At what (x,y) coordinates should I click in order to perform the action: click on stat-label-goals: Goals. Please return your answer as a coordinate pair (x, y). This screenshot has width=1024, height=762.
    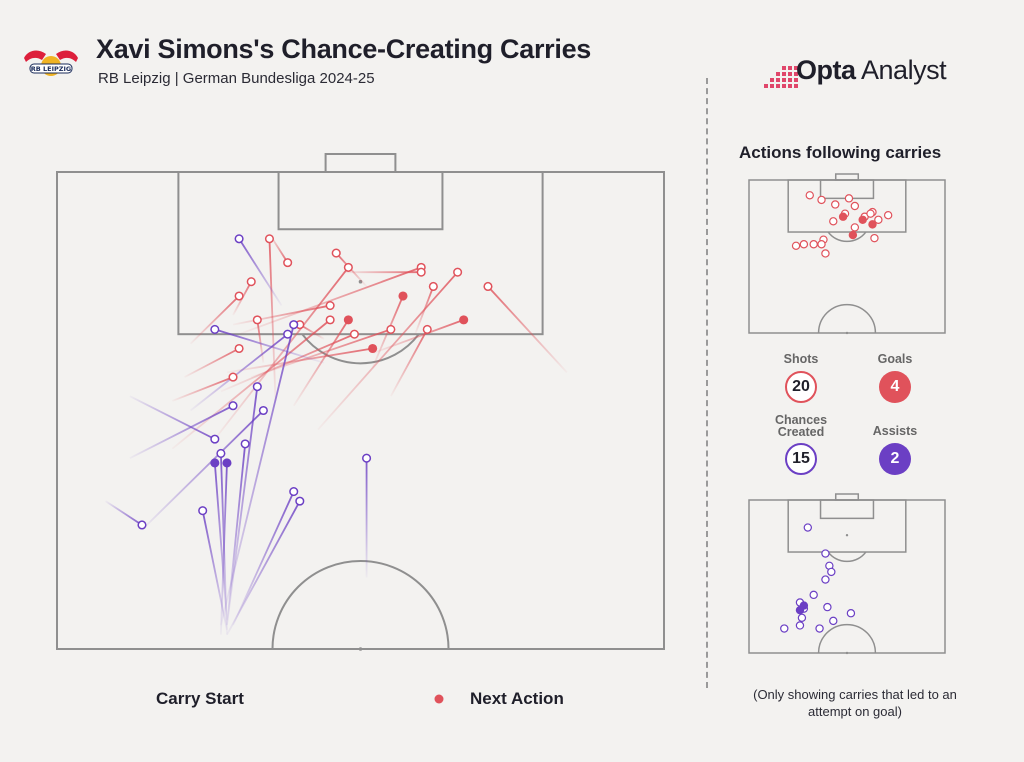
    Looking at the image, I should click on (895, 359).